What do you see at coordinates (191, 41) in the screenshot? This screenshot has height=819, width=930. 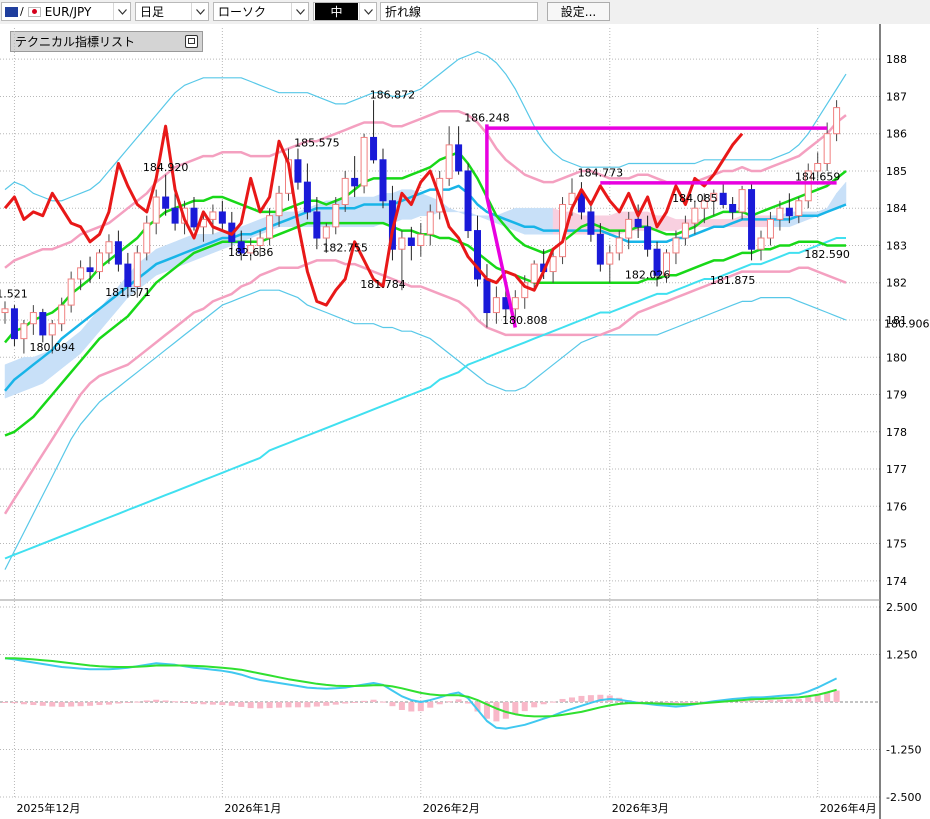 I see `restore-icon` at bounding box center [191, 41].